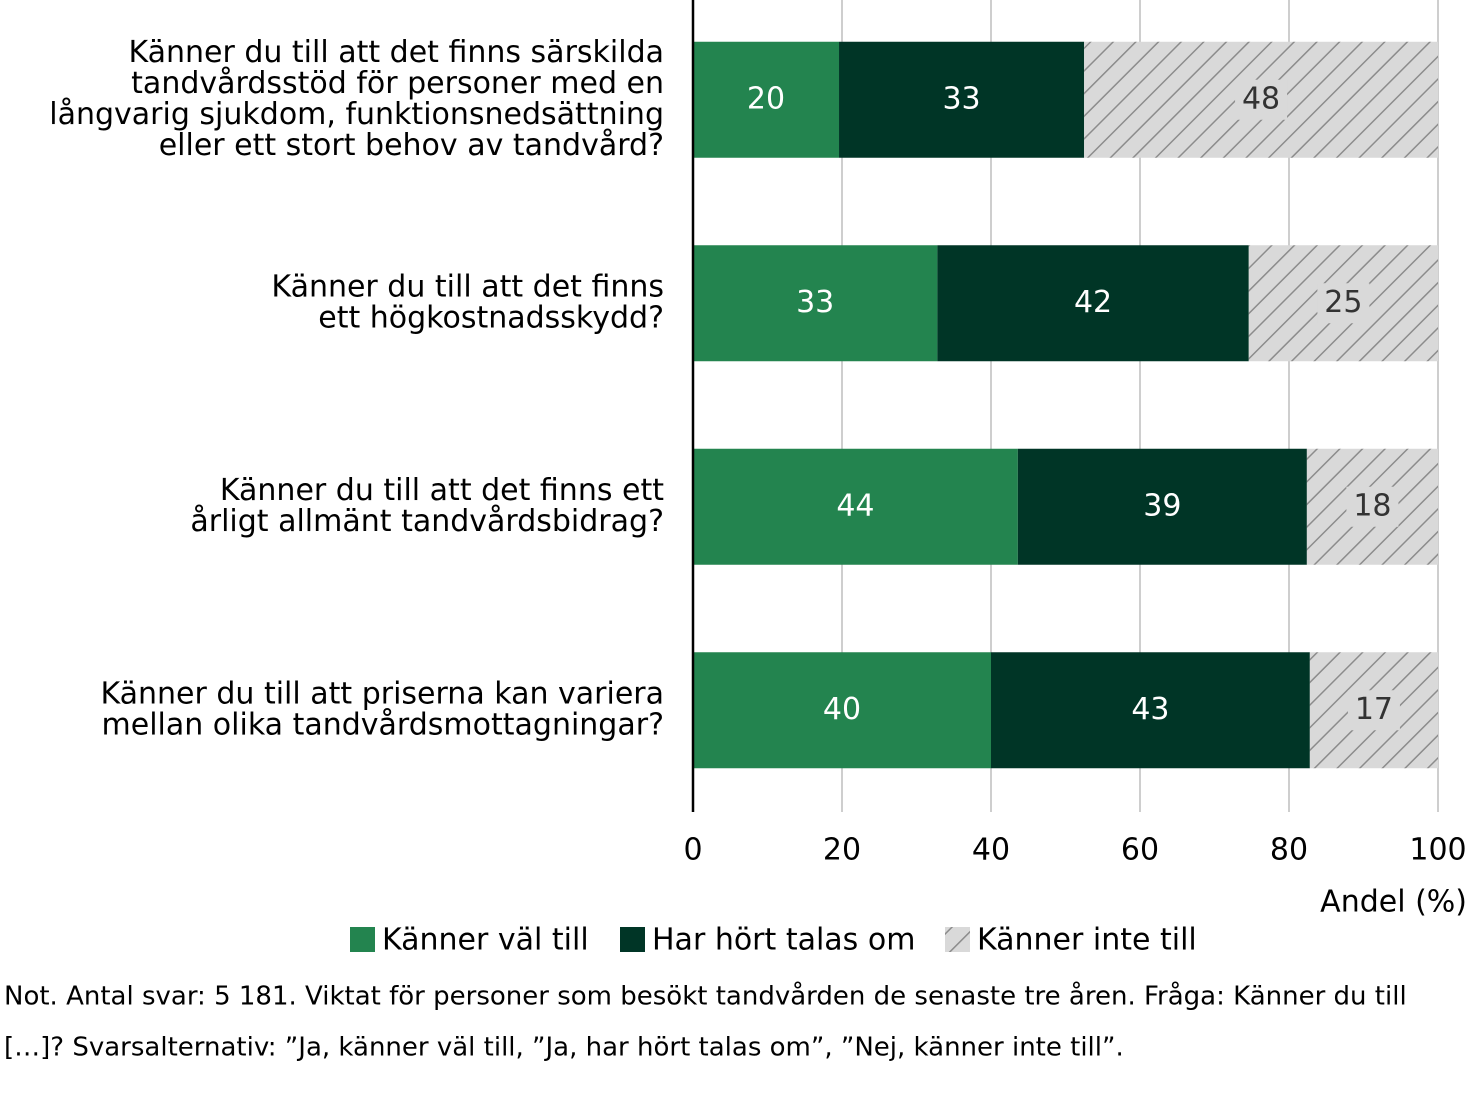  I want to click on value-label: 18, so click(1372, 505).